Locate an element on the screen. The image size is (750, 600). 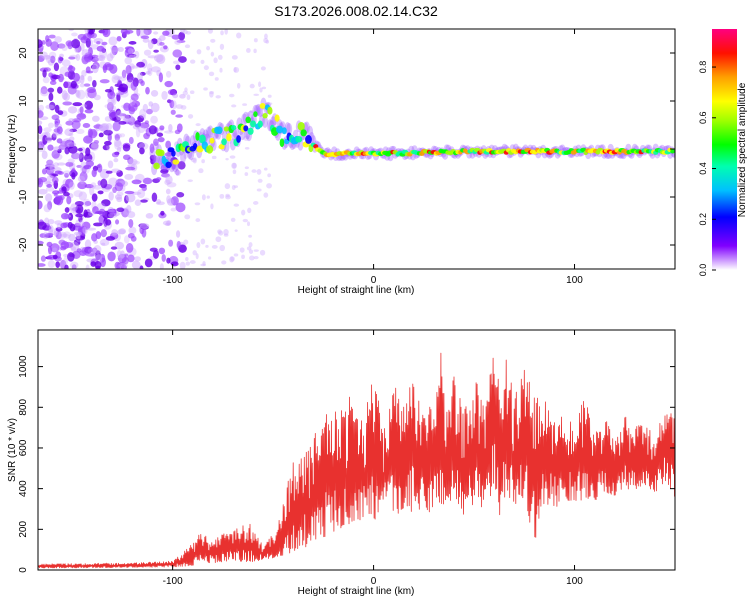
snr-y-tick-label: 400 is located at coordinates (23, 488).